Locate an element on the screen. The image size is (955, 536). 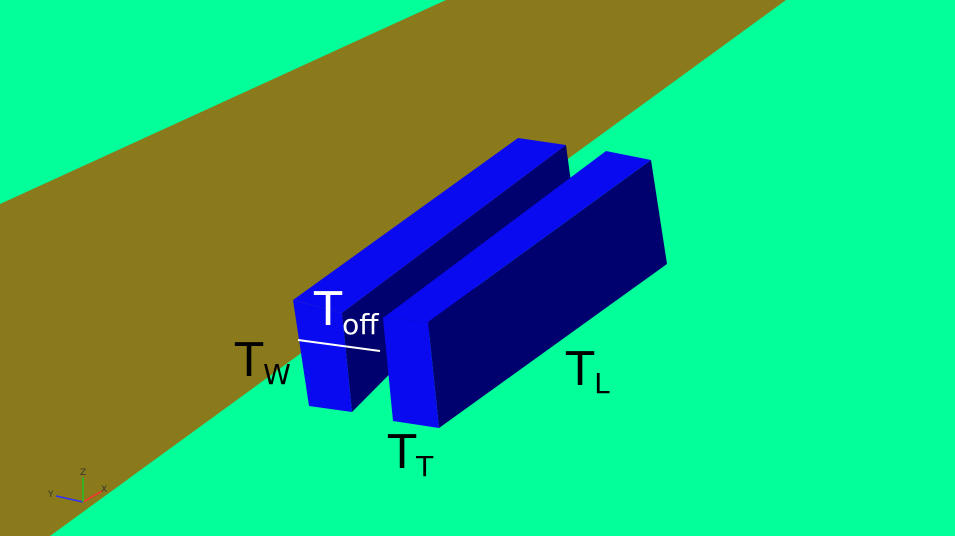
offset-label-main: T is located at coordinates (328, 309).